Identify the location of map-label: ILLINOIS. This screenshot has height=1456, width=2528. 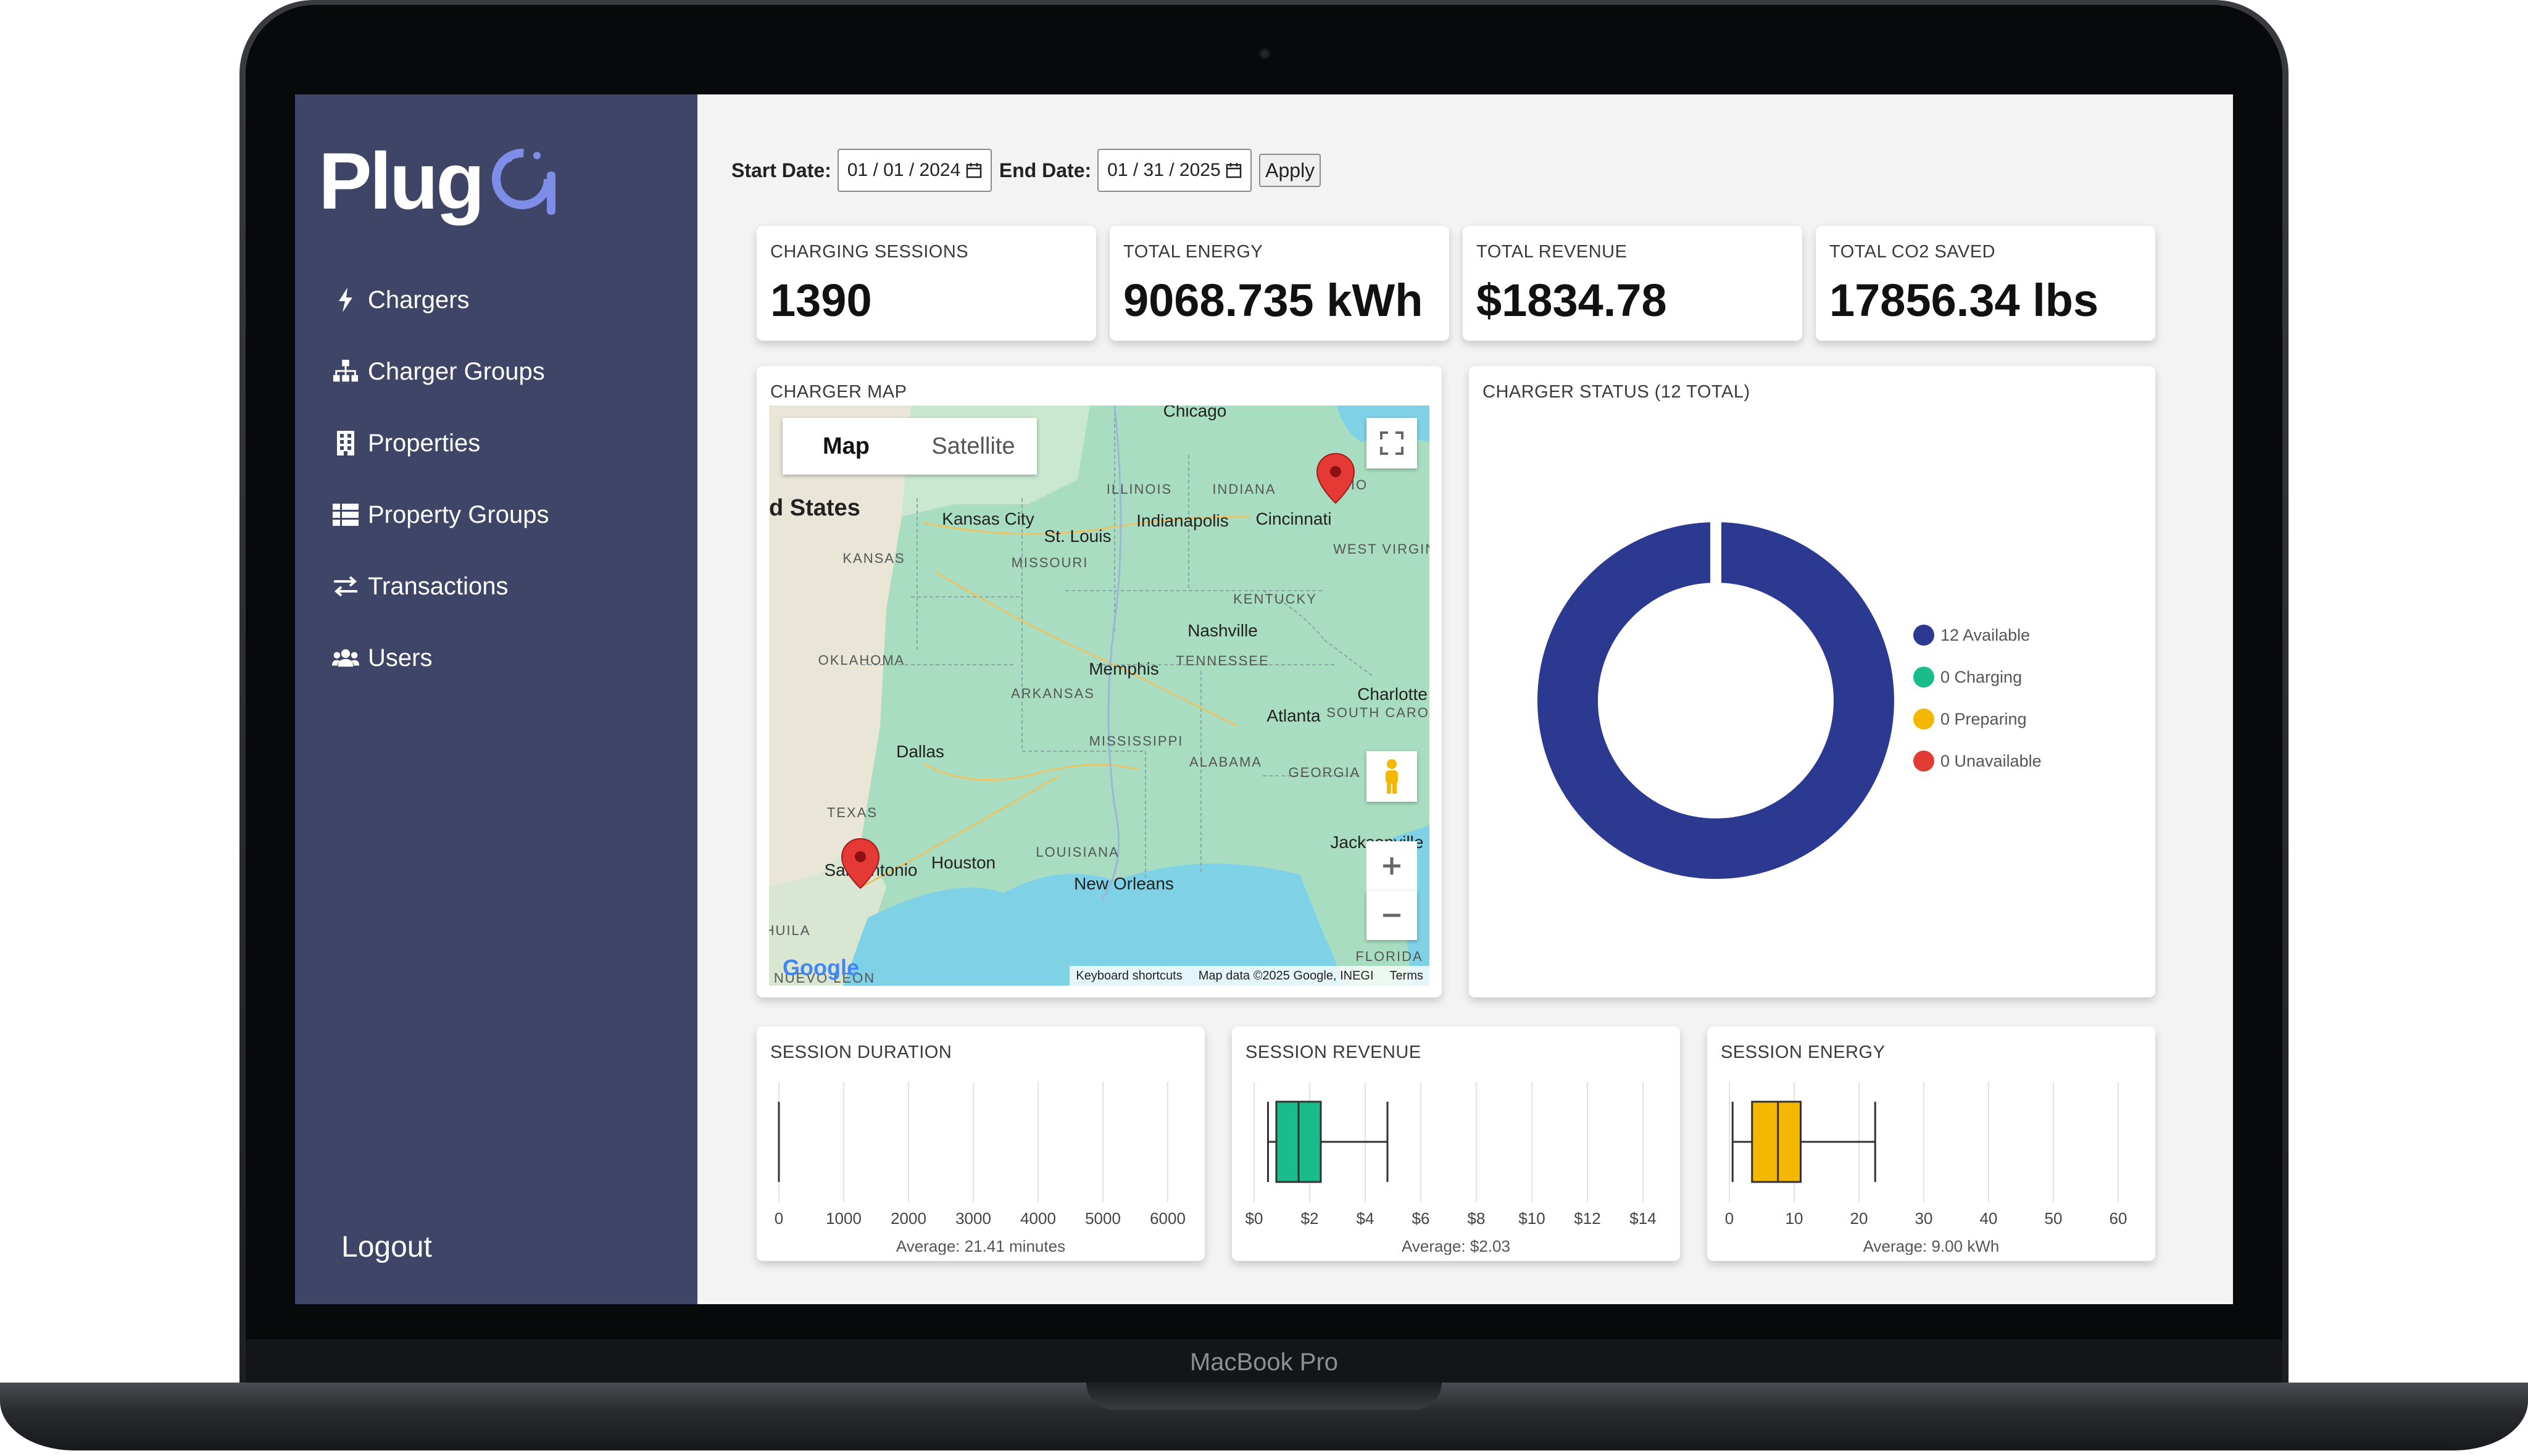
(1139, 489).